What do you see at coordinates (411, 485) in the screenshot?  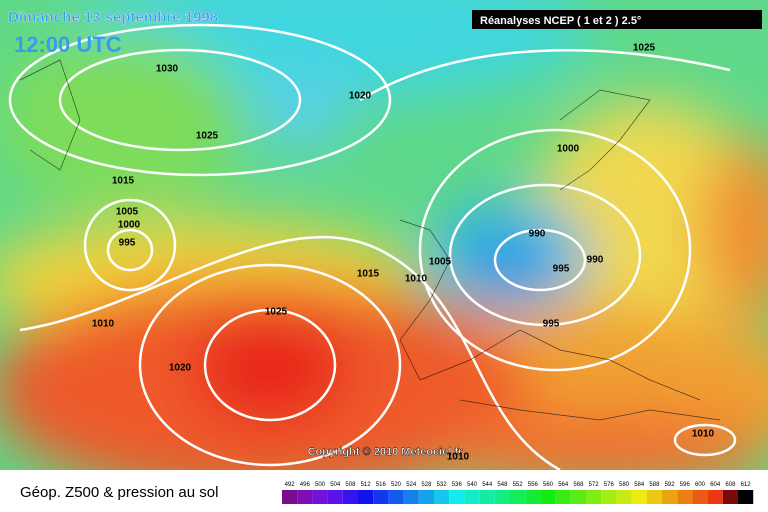 I see `scale-label: 524` at bounding box center [411, 485].